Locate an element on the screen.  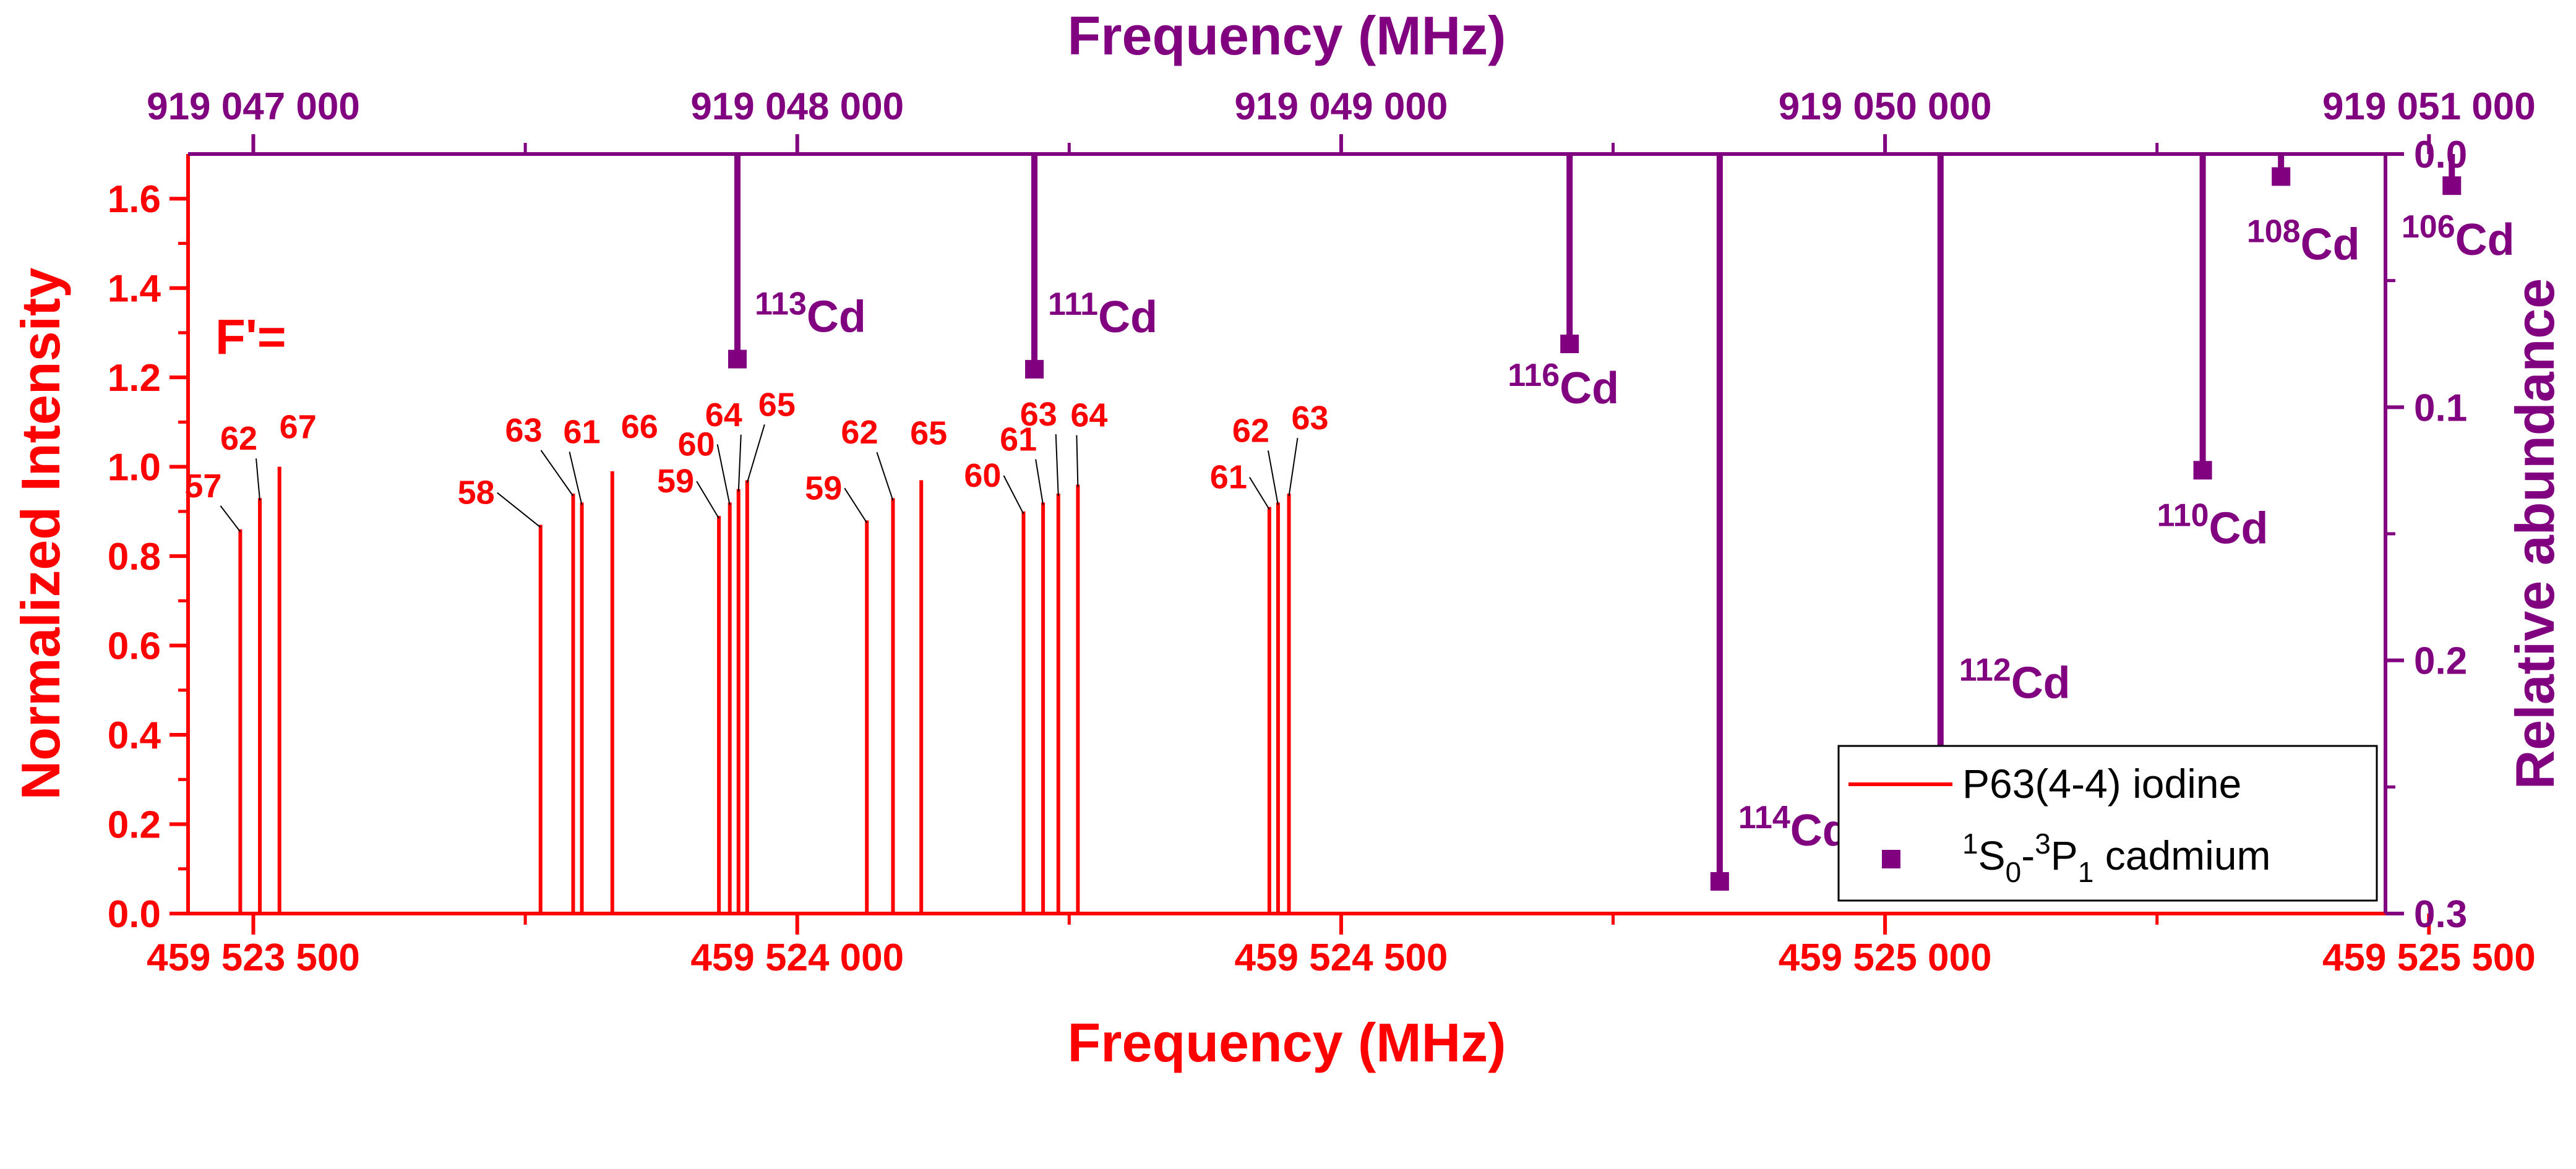
isotope-mass: 111 is located at coordinates (1073, 304).